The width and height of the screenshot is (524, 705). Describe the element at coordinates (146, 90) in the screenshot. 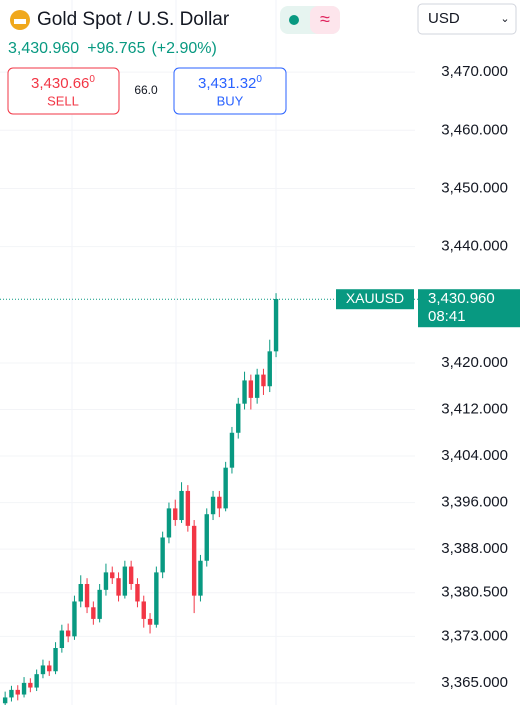

I see `spread: 66.0` at that location.